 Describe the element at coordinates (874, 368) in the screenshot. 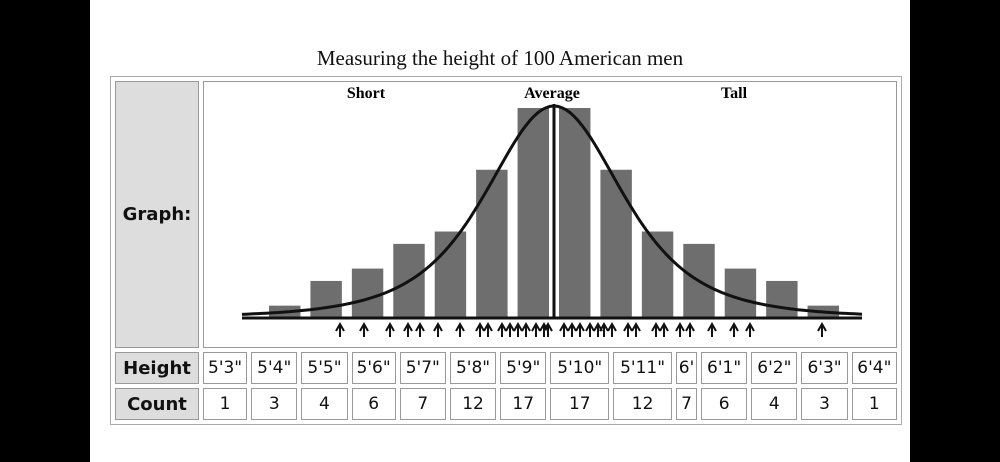

I see `height-cell: 6'4"` at that location.